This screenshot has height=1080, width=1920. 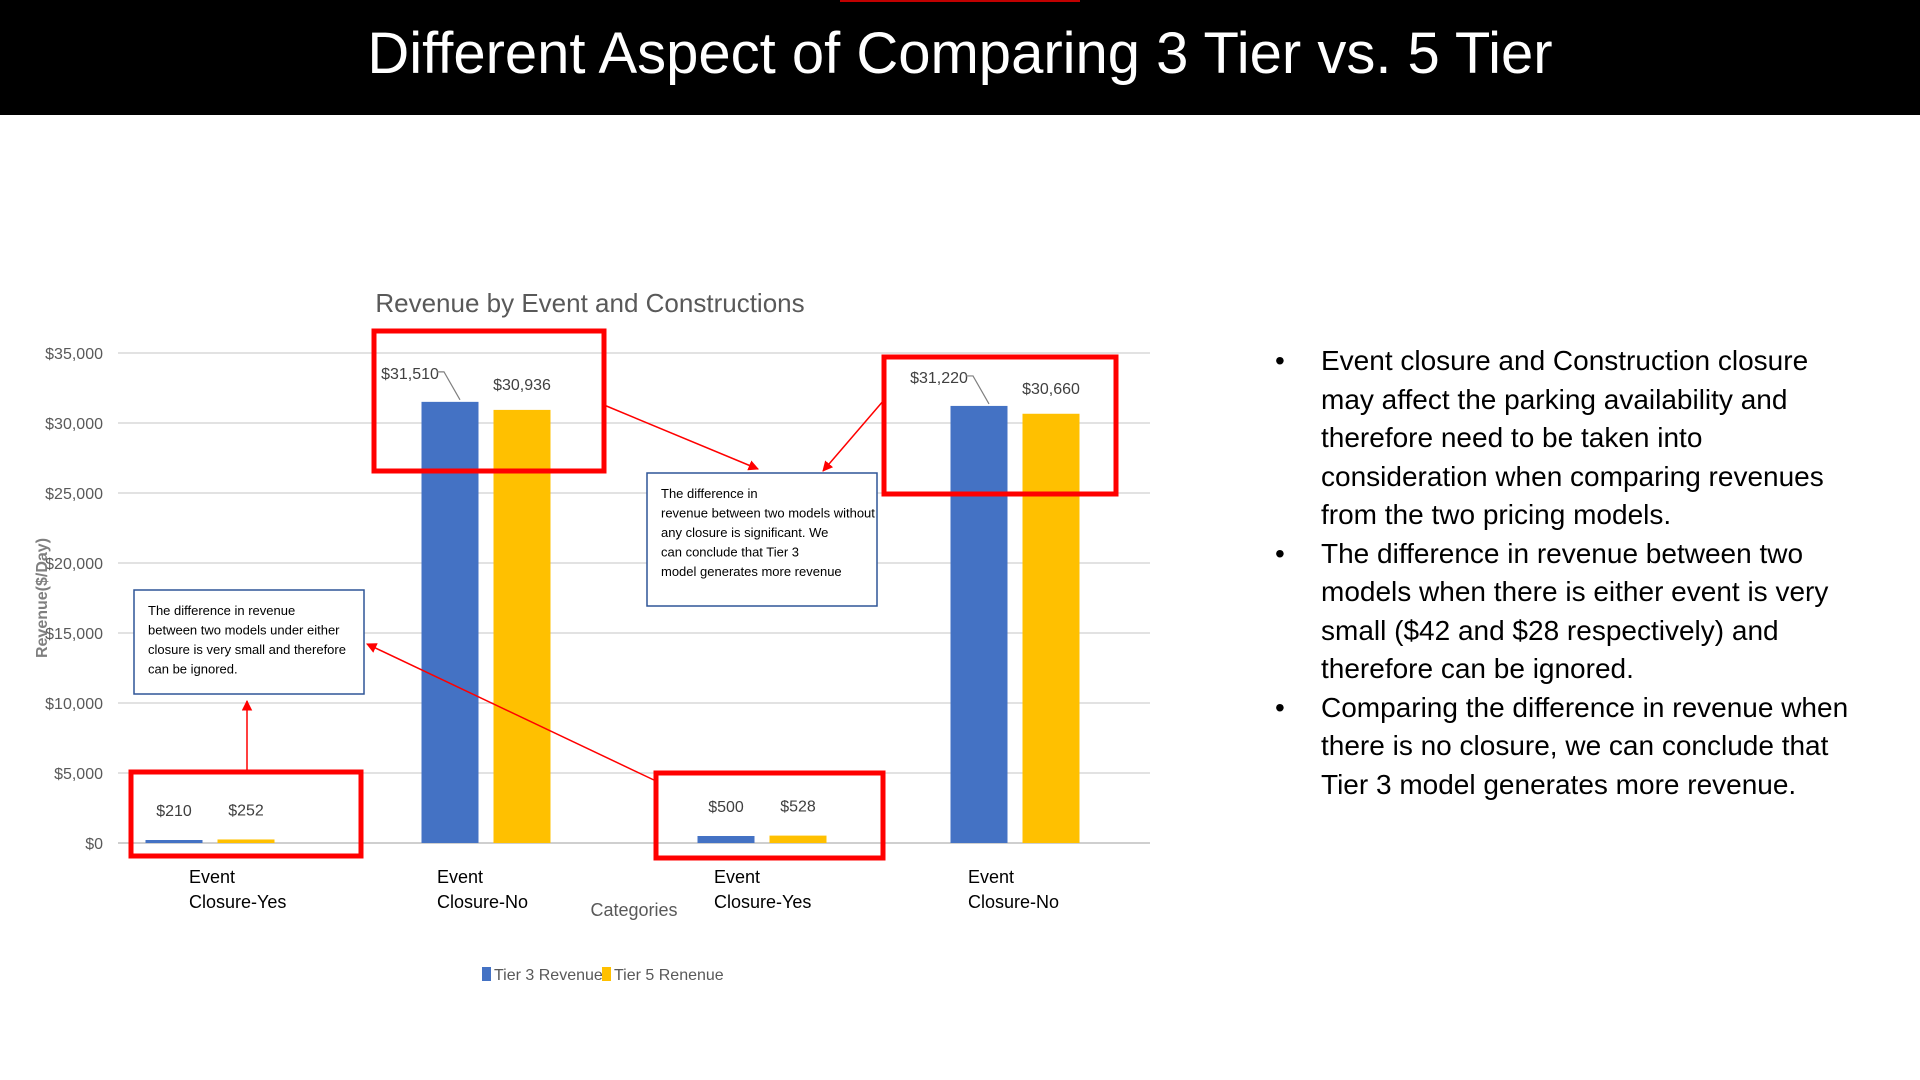 I want to click on y-tick-label: $30,000, so click(x=74, y=424).